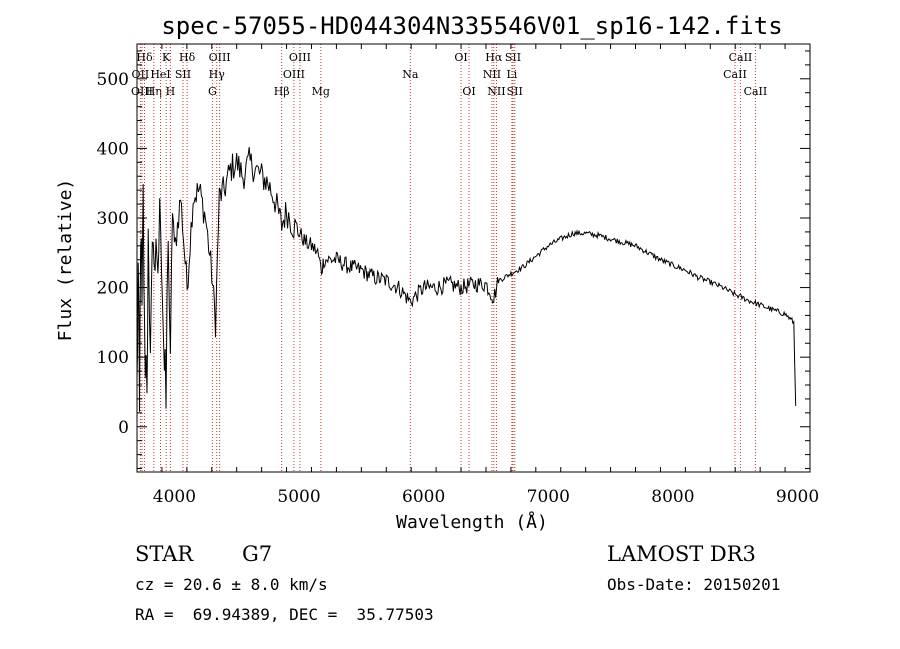 The height and width of the screenshot is (649, 900). What do you see at coordinates (496, 91) in the screenshot?
I see `spectral-line-label-21: NII` at bounding box center [496, 91].